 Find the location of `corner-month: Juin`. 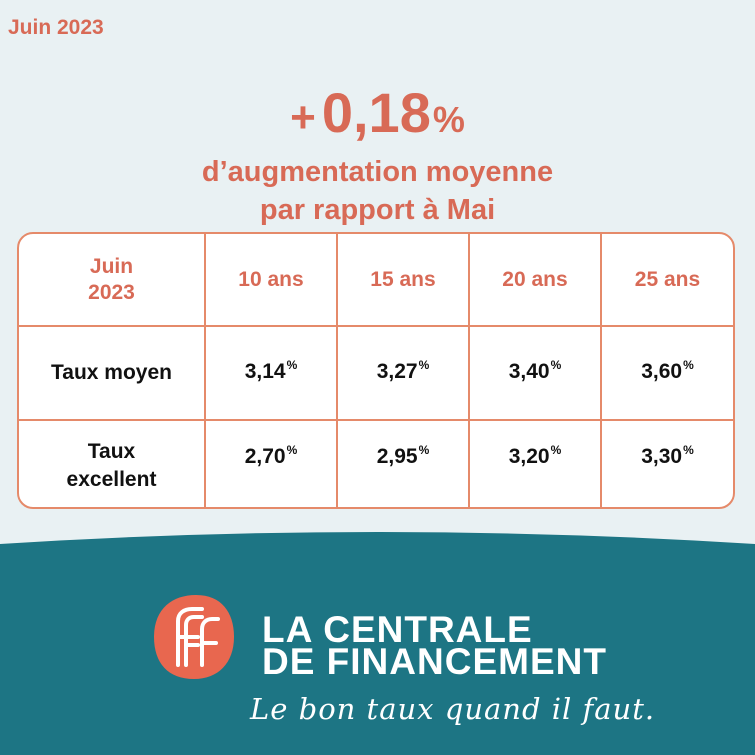

corner-month: Juin is located at coordinates (111, 266).